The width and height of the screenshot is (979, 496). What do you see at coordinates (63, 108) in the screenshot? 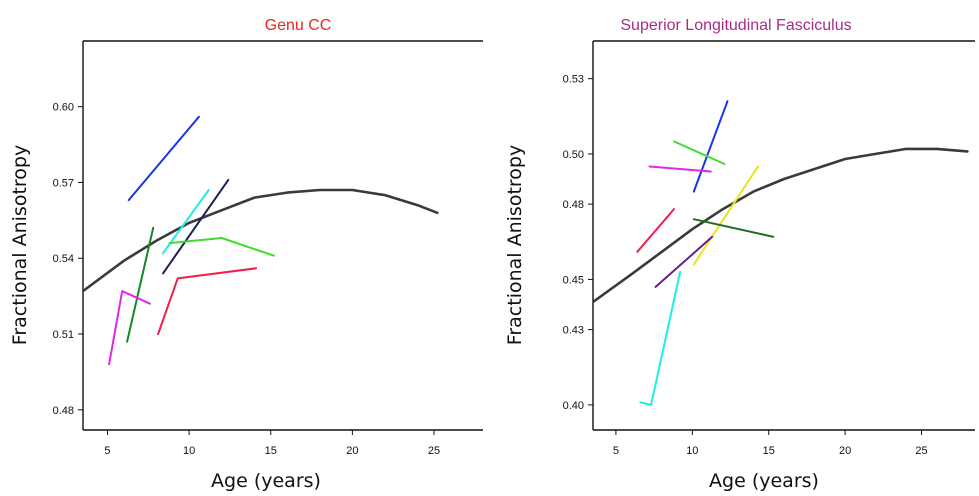
I see `y-tick-label: 0.60` at bounding box center [63, 108].